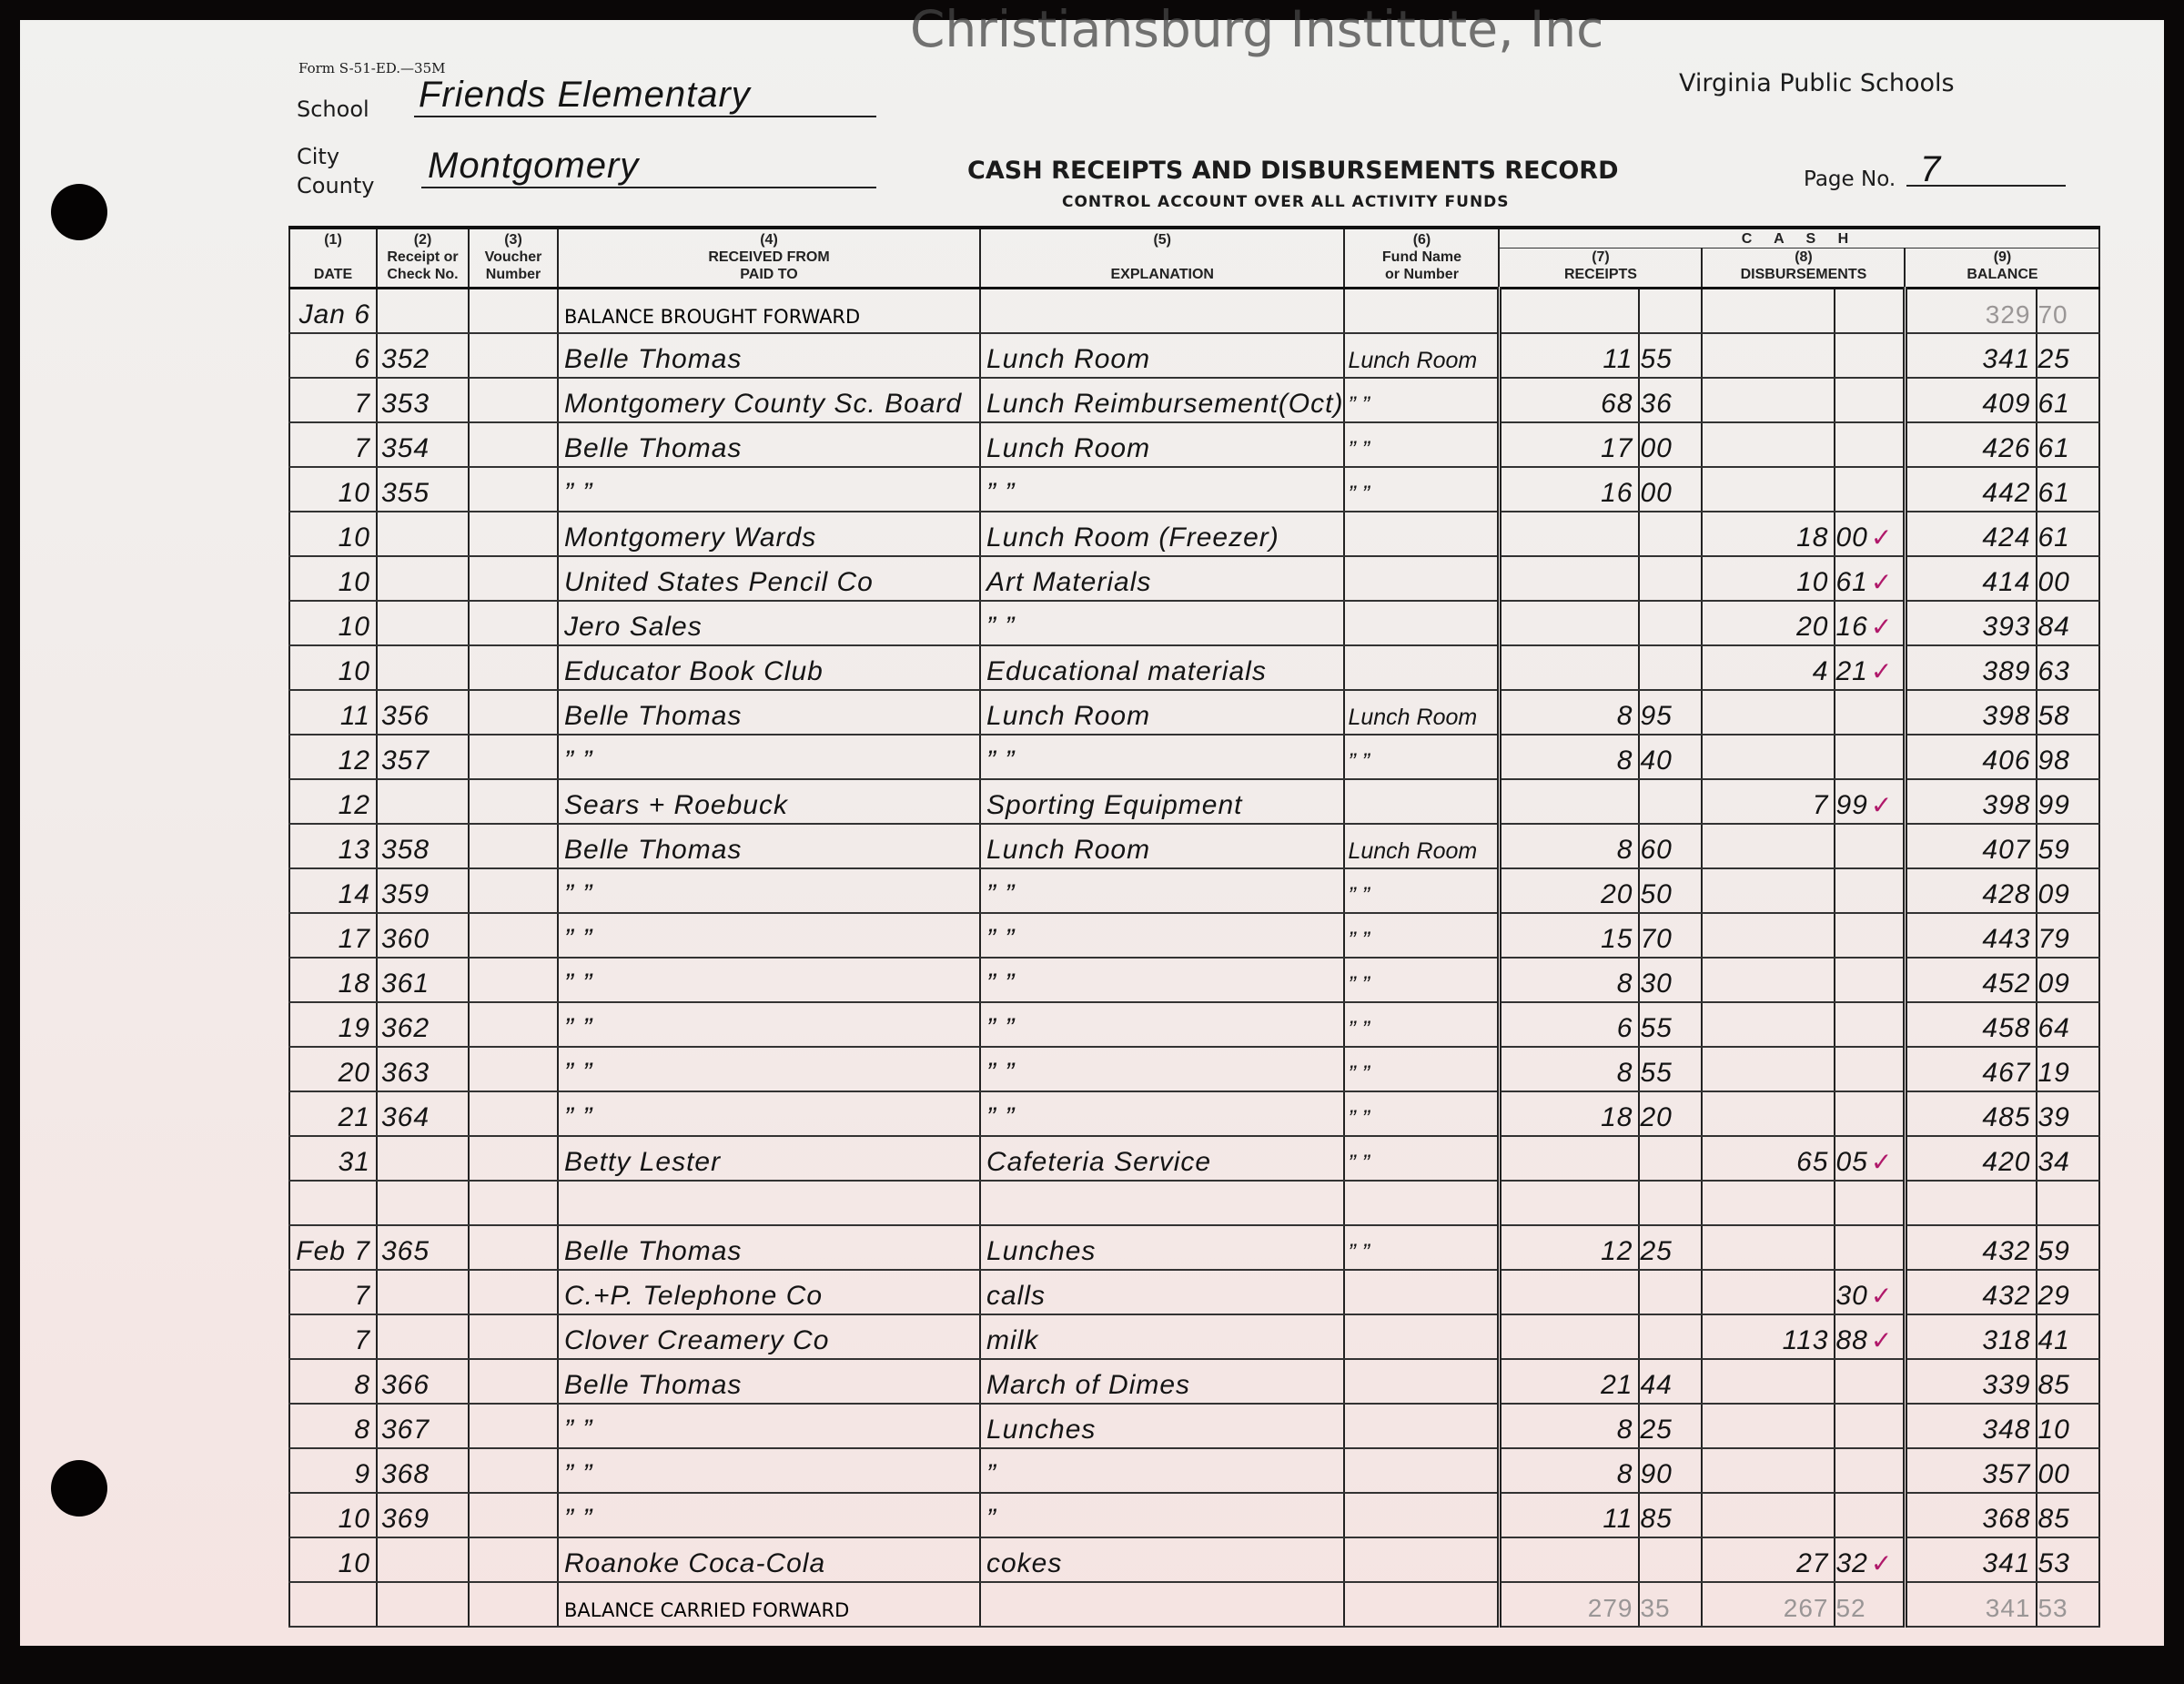  Describe the element at coordinates (719, 582) in the screenshot. I see `party-cell-text: United States Pencil Co` at that location.